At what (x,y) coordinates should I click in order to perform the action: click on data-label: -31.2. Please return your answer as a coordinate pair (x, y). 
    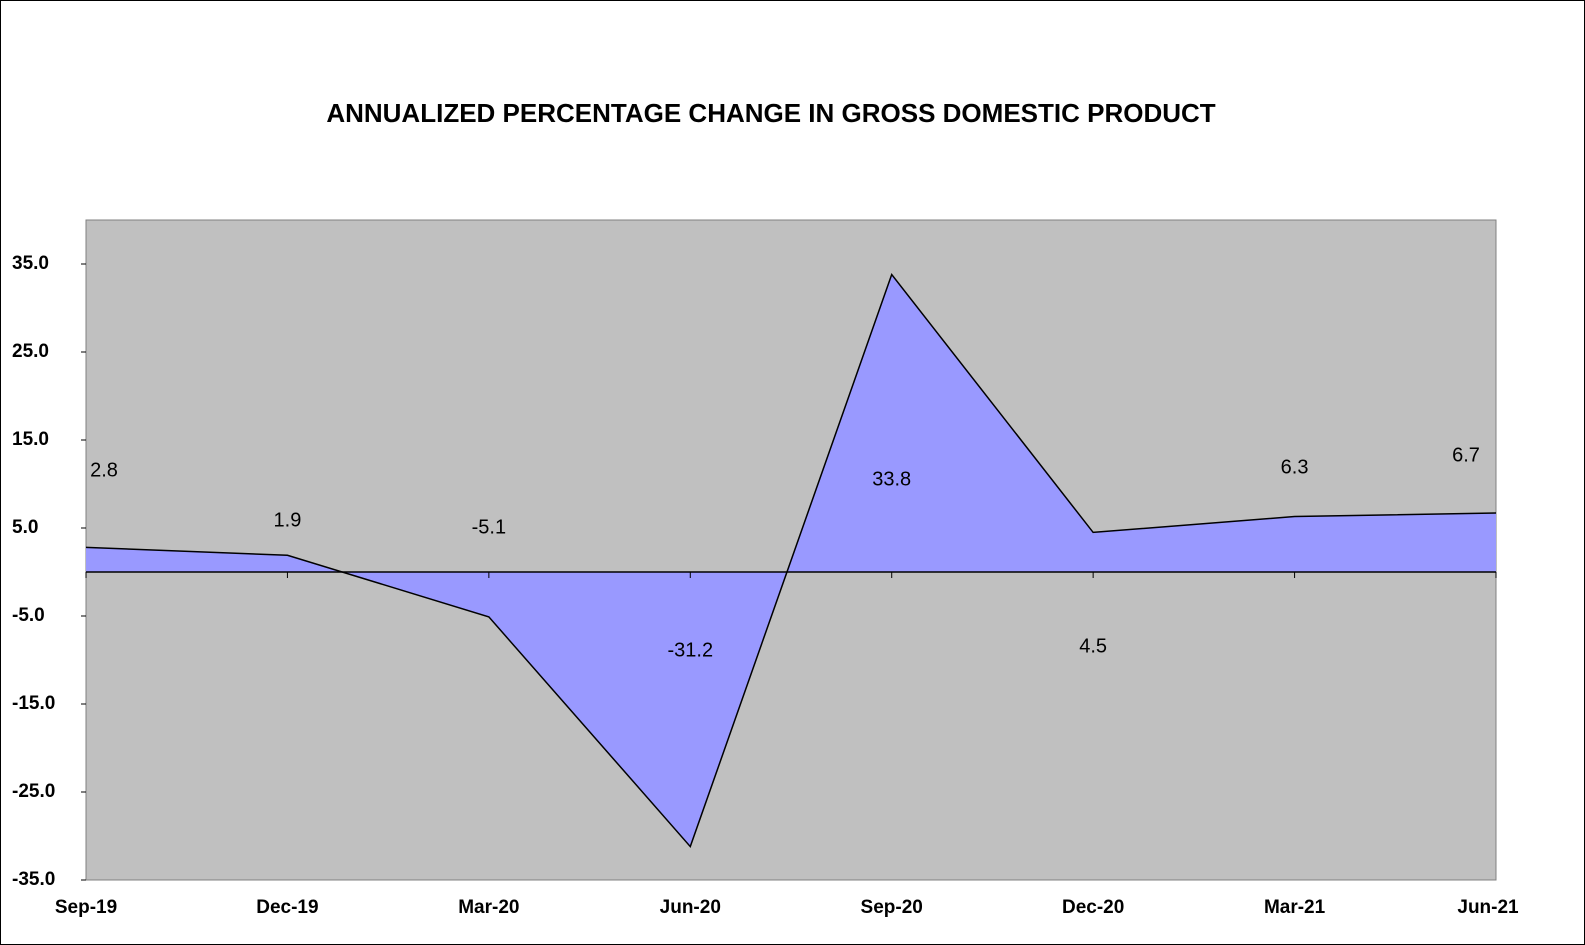
    Looking at the image, I should click on (690, 650).